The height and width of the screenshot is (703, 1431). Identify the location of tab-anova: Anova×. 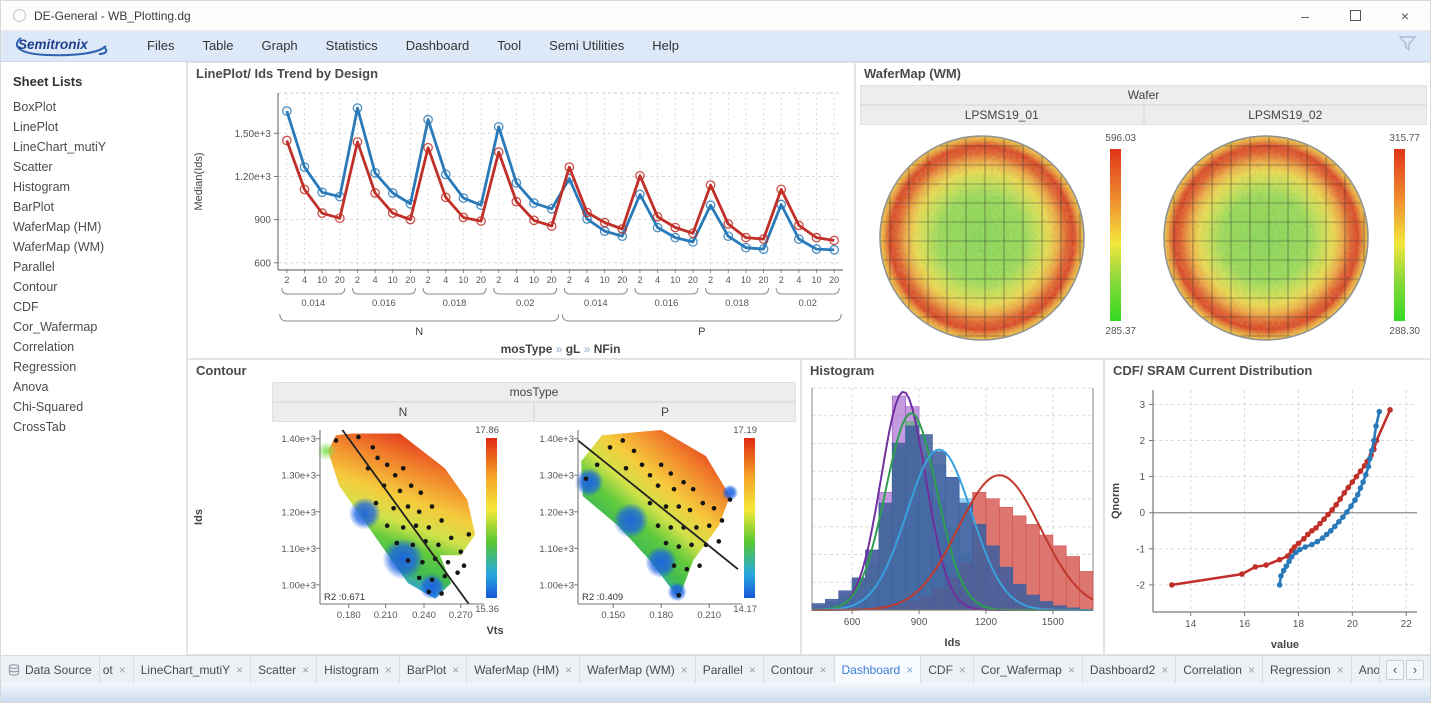
(1365, 669).